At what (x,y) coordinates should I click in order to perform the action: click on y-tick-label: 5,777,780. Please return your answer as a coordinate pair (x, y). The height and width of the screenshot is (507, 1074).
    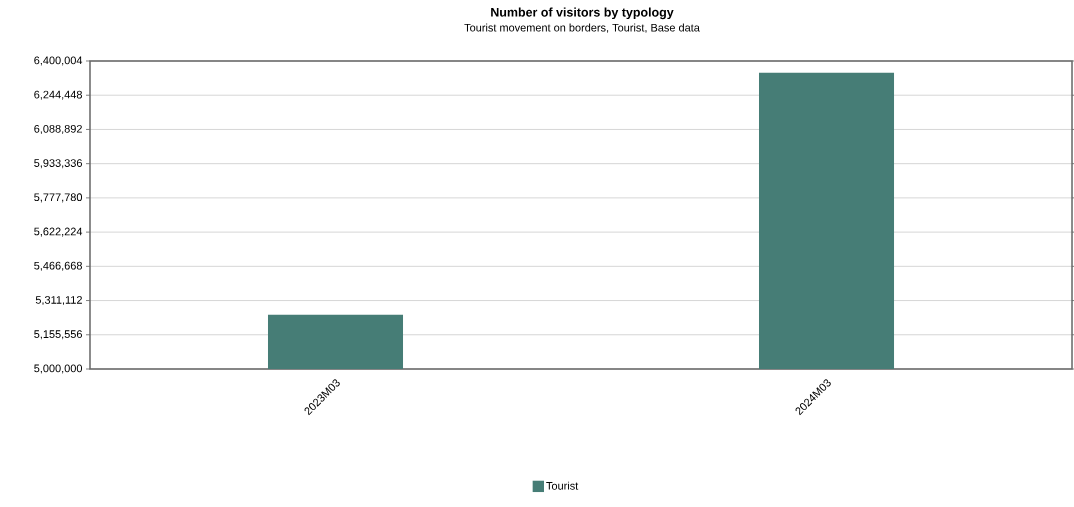
    Looking at the image, I should click on (58, 198).